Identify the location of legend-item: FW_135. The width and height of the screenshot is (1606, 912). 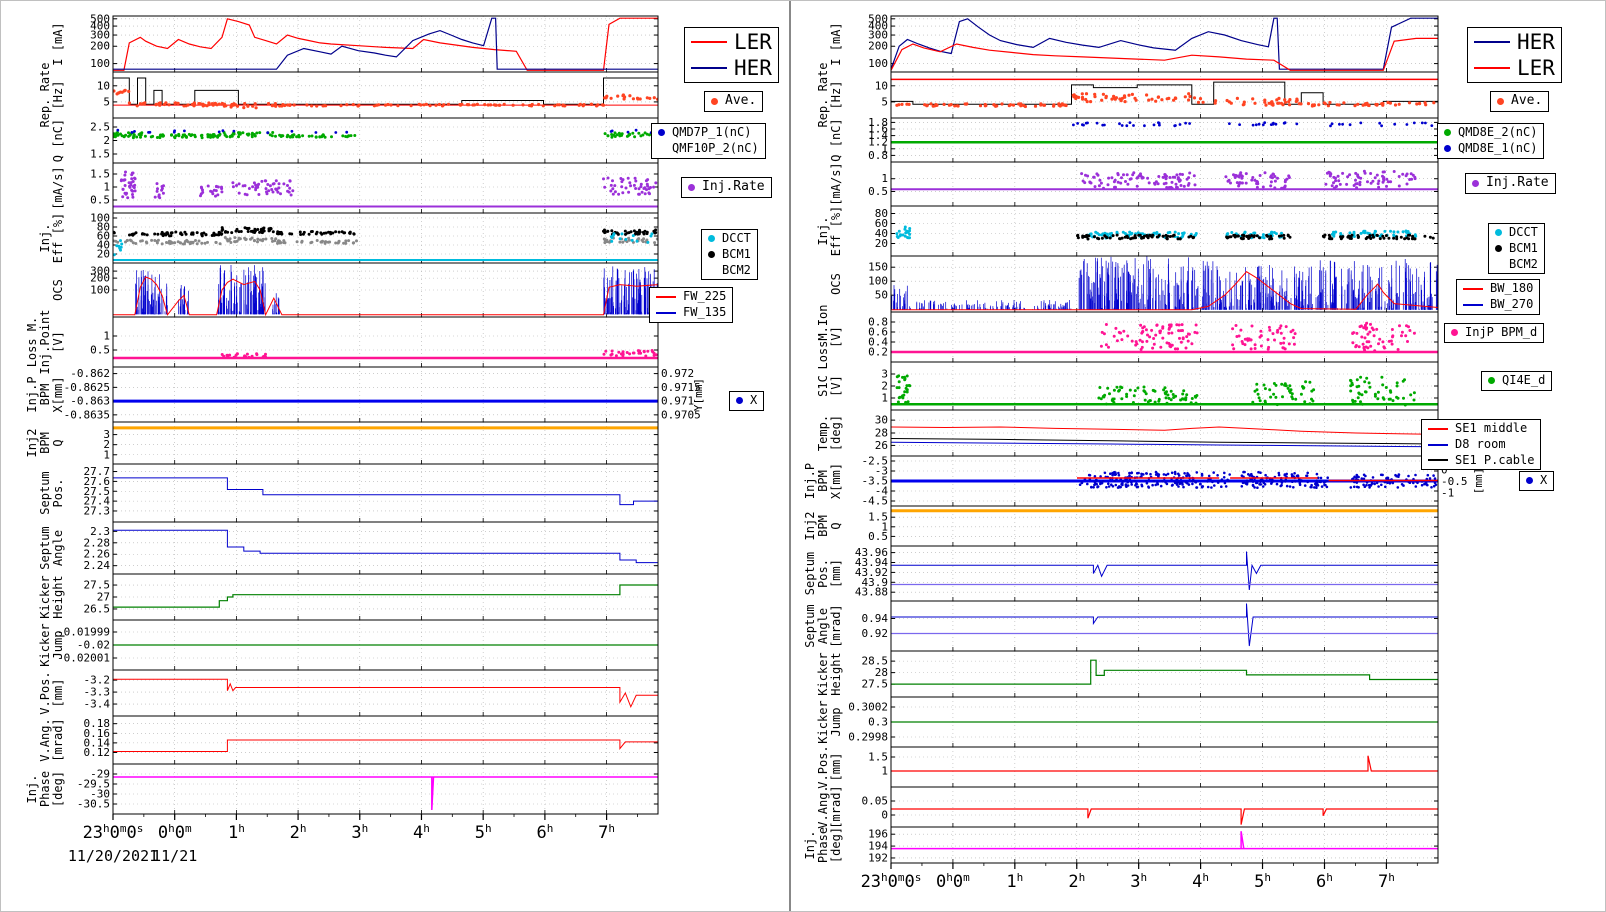
(691, 312).